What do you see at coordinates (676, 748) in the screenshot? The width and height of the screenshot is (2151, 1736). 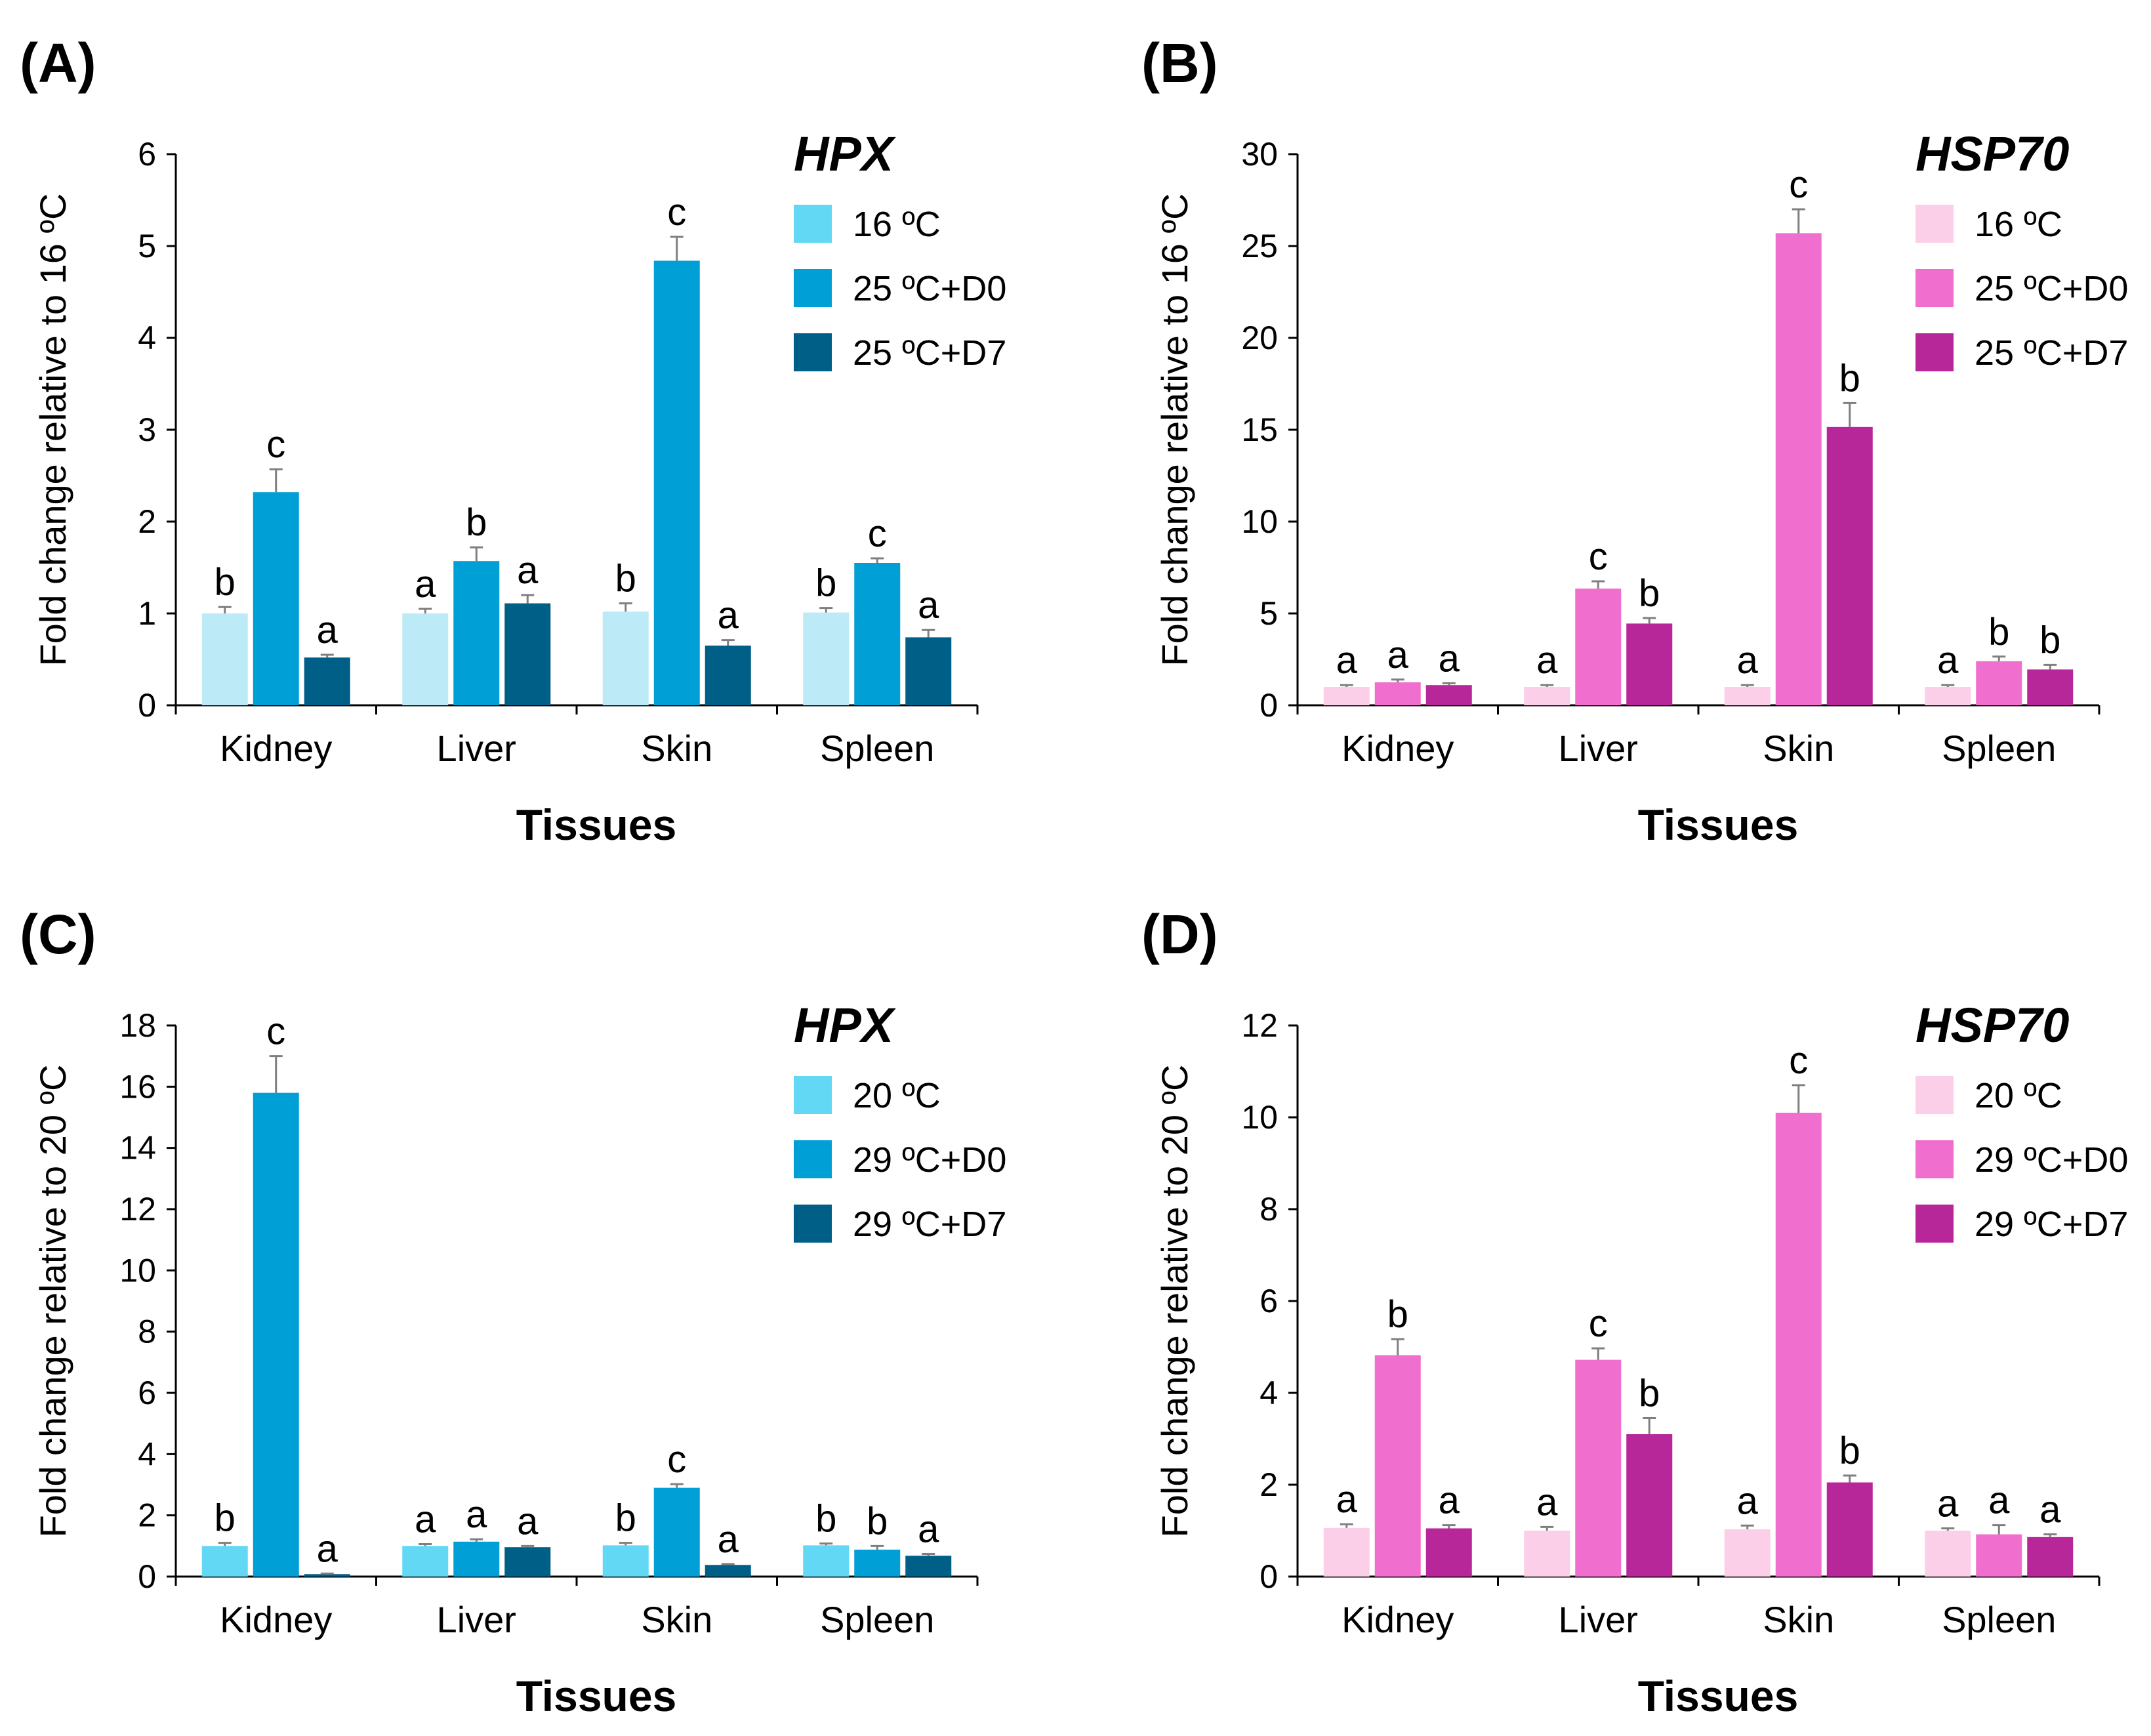 I see `category-label: Skin` at bounding box center [676, 748].